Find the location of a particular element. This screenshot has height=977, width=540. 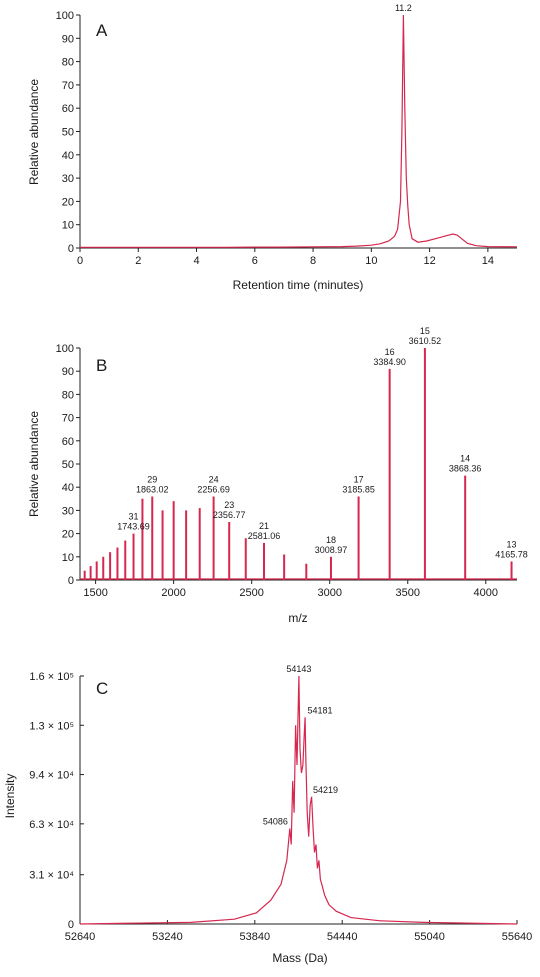

panel-a-ytick-label: 0 is located at coordinates (71, 249).